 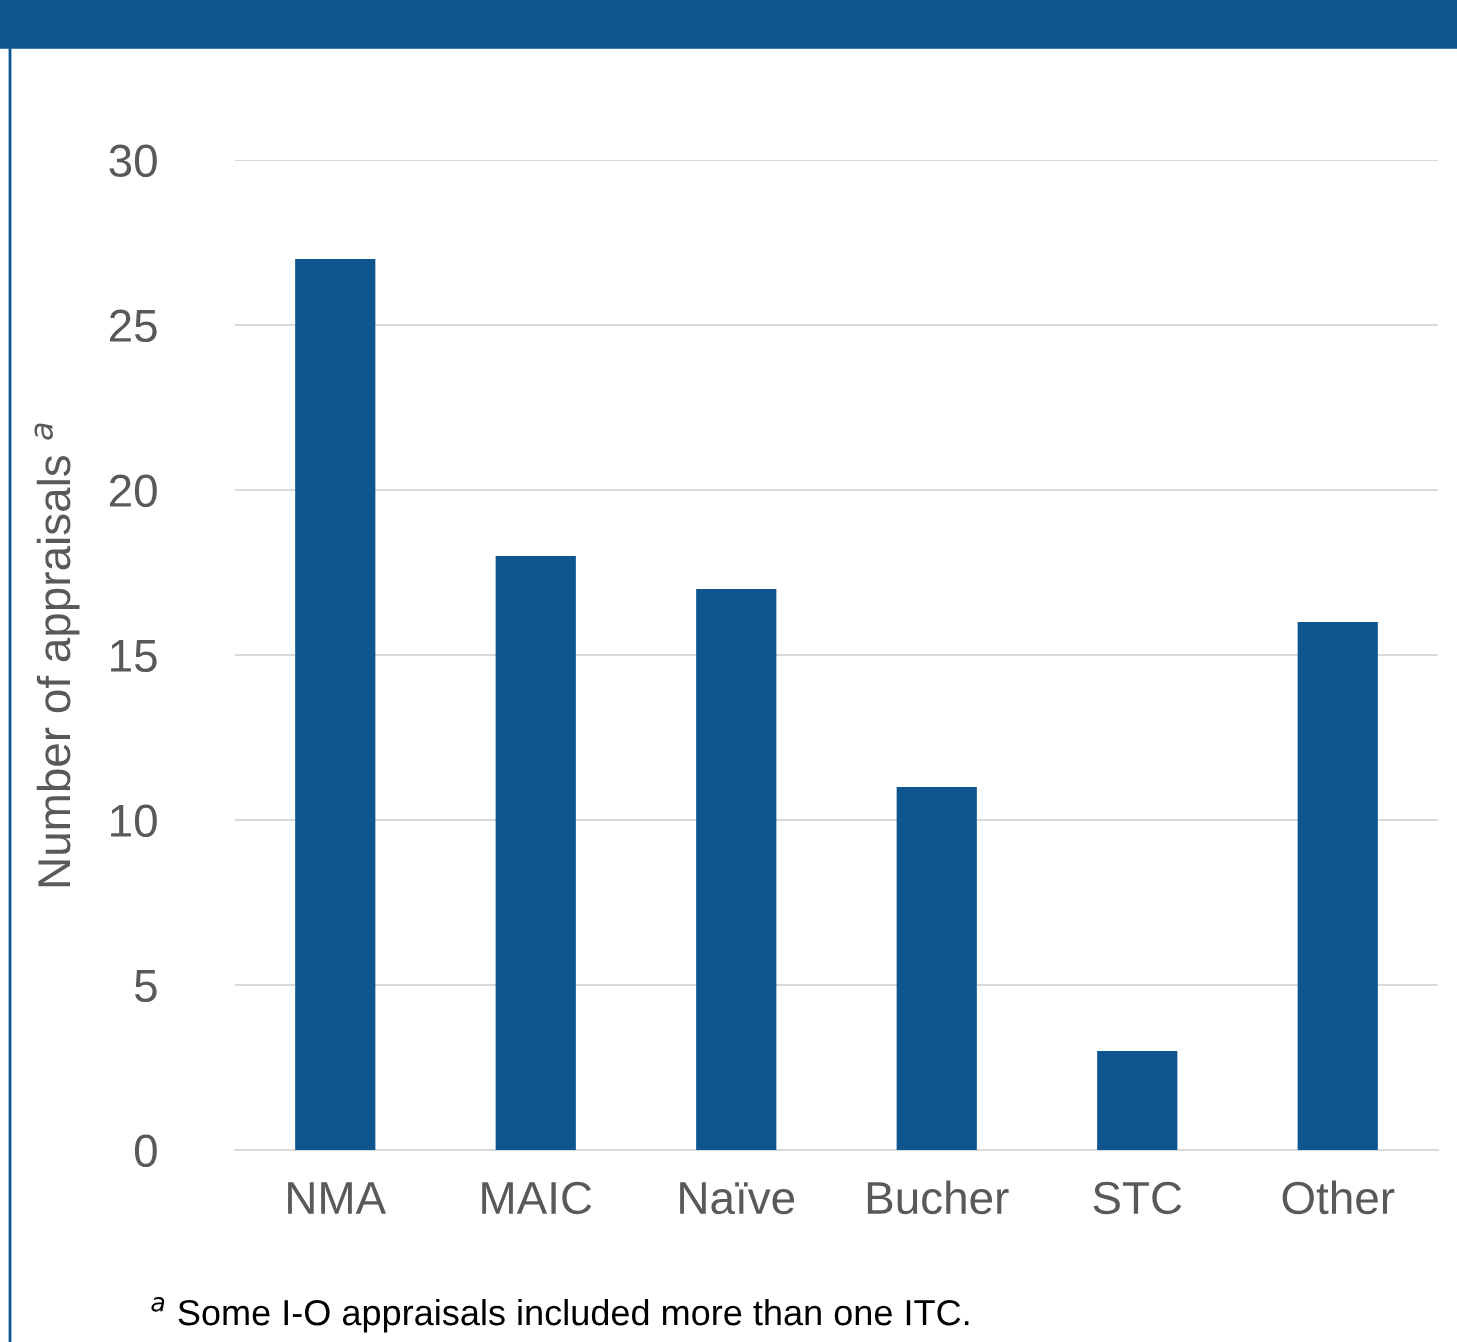 I want to click on y-tick-label: 20, so click(x=133, y=491).